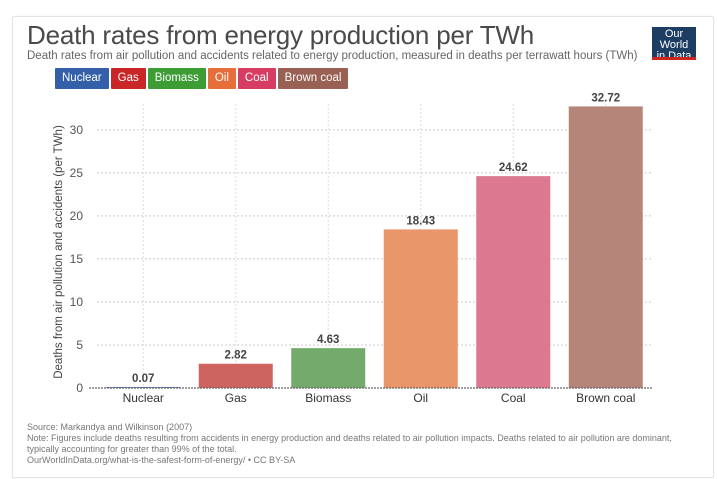 This screenshot has width=717, height=479. I want to click on x-tick-label: Nuclear, so click(143, 398).